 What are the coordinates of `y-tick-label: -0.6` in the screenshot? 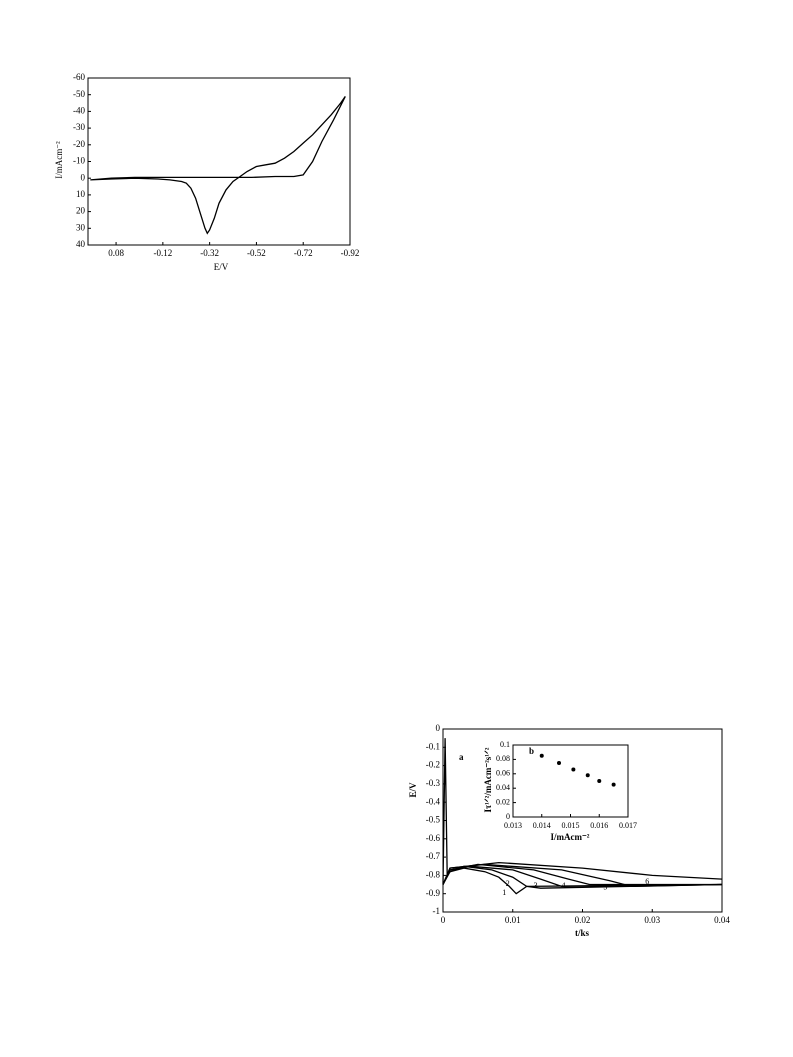 It's located at (433, 838).